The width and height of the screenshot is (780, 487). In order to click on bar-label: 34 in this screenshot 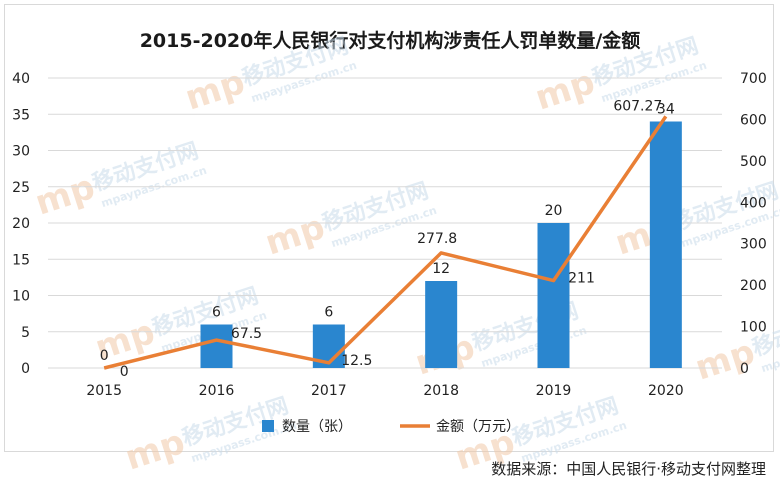, I will do `click(666, 110)`.